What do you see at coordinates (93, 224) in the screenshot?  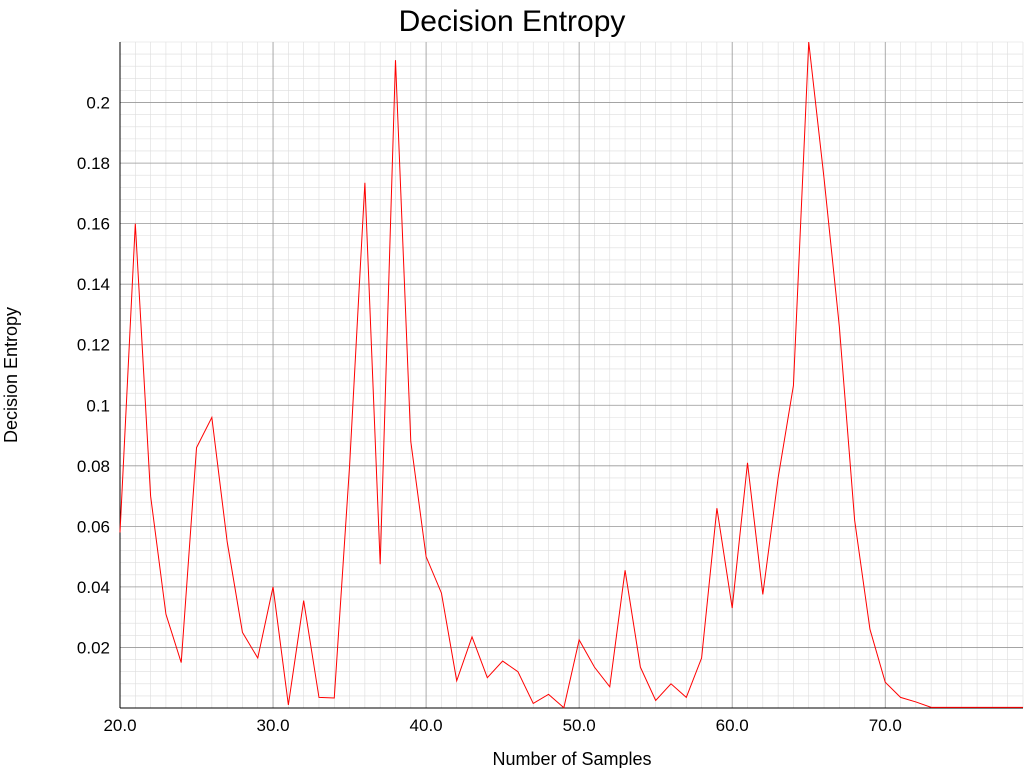 I see `y-tick-label: 0.16` at bounding box center [93, 224].